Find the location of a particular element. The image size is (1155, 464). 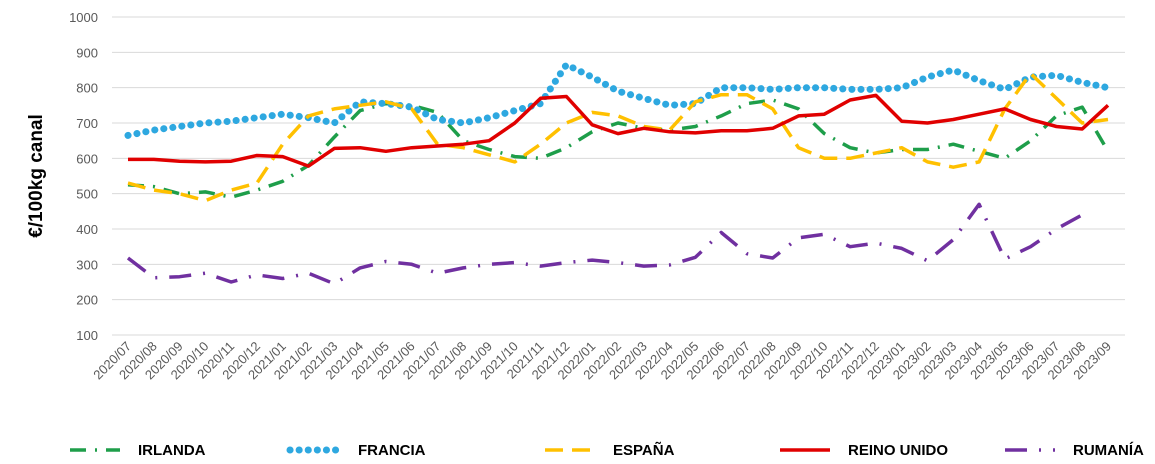

legend-label: REINO UNIDO is located at coordinates (898, 450).